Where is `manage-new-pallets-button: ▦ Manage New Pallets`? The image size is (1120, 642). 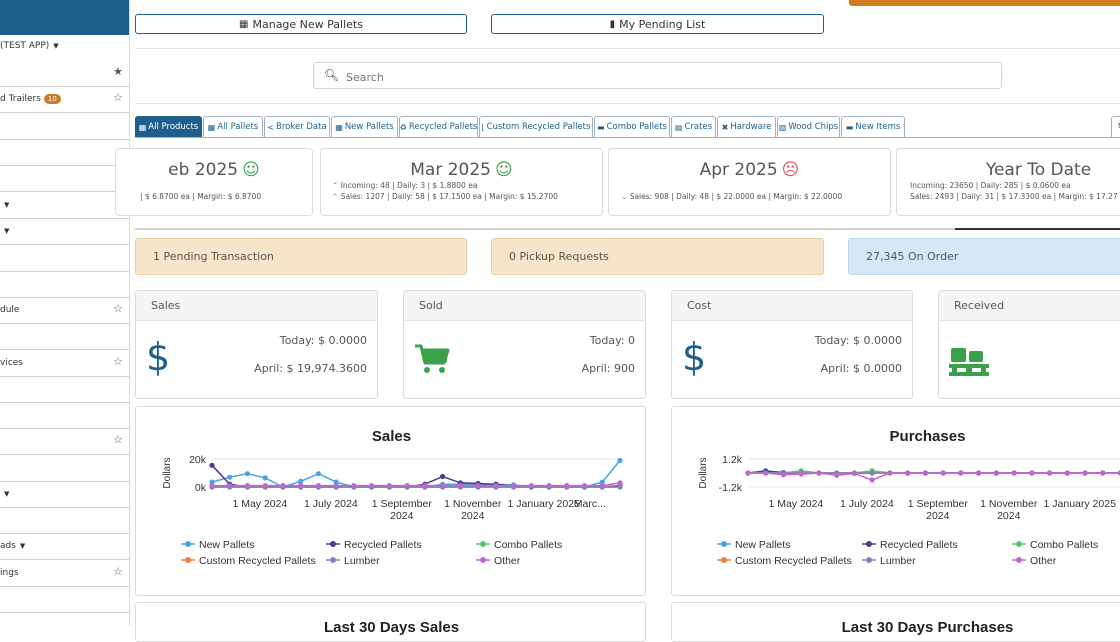
manage-new-pallets-button: ▦ Manage New Pallets is located at coordinates (301, 24).